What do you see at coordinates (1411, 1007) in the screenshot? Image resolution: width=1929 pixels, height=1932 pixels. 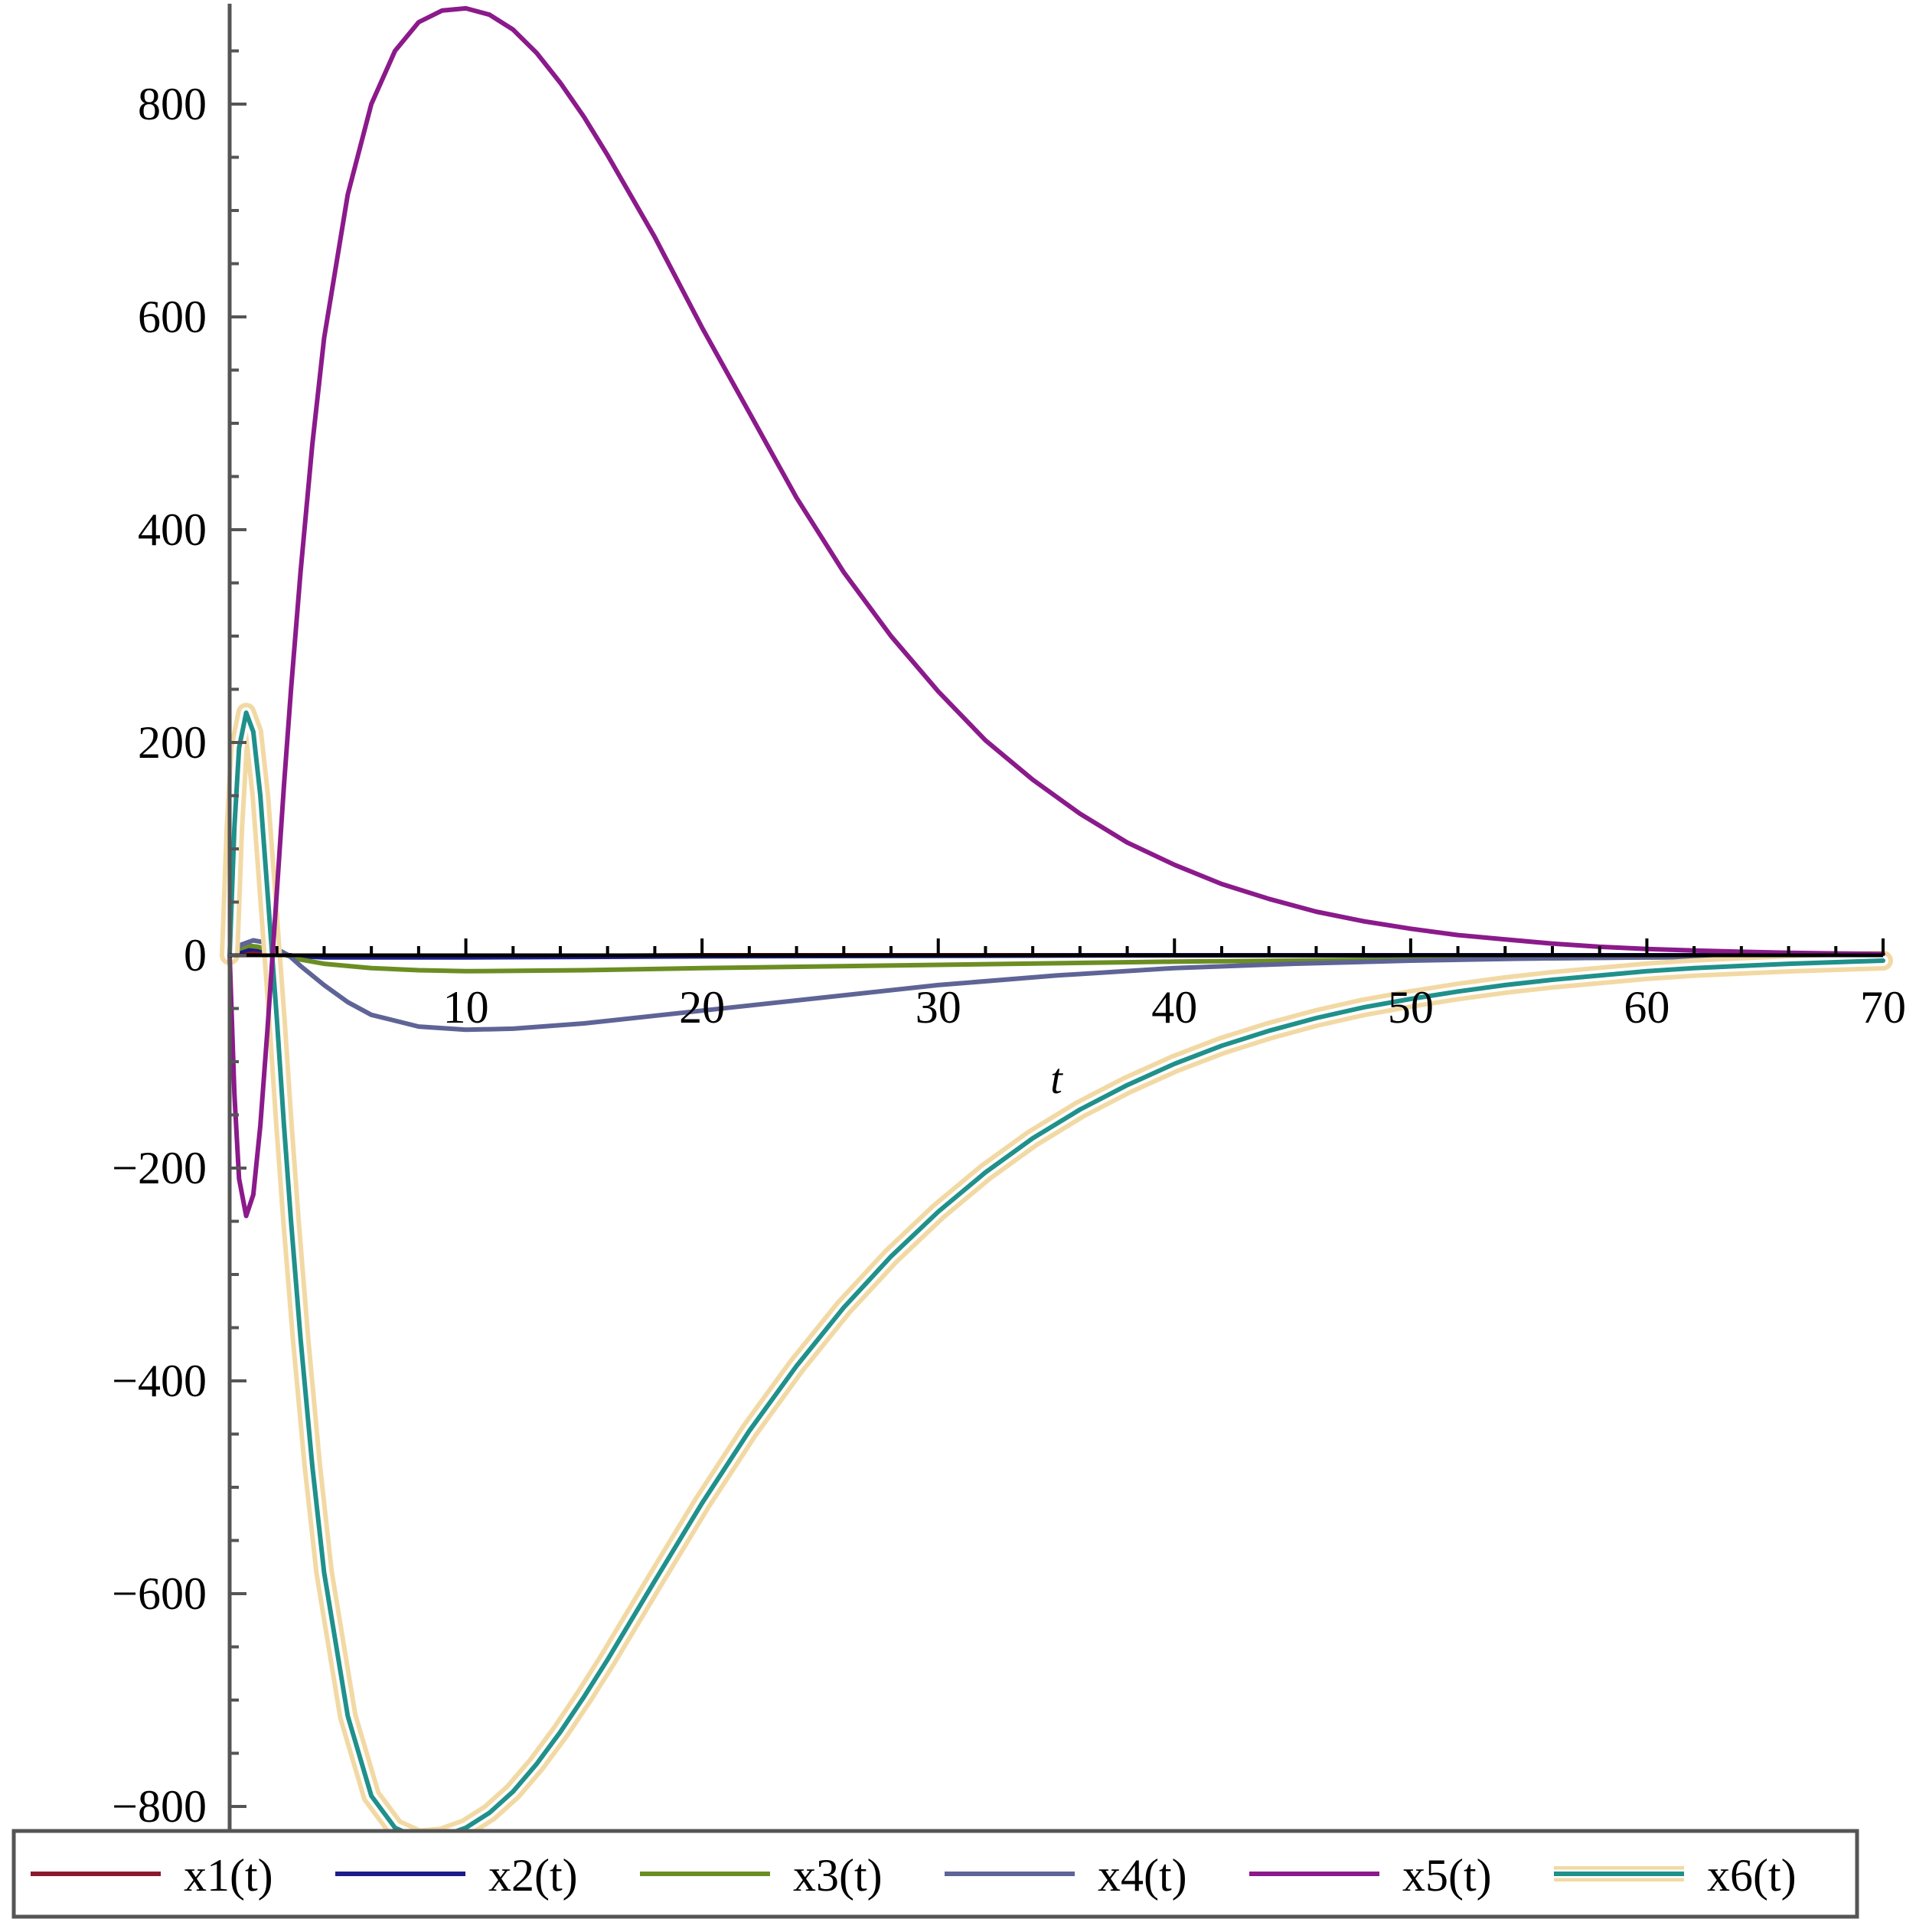 I see `x-tick-label: 50` at bounding box center [1411, 1007].